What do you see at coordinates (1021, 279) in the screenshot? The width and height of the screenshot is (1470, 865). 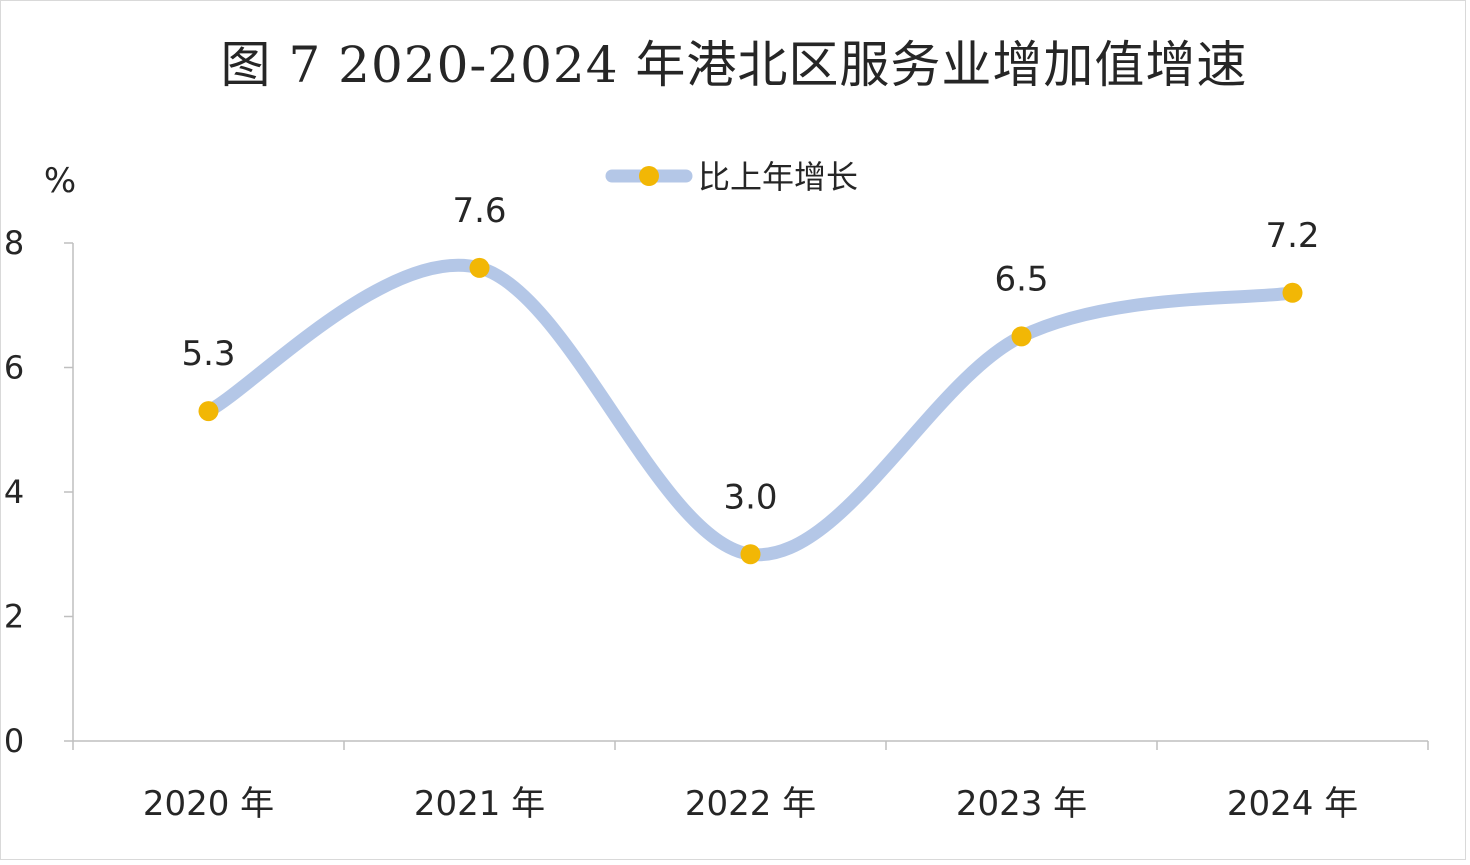 I see `data-label: 6.5` at bounding box center [1021, 279].